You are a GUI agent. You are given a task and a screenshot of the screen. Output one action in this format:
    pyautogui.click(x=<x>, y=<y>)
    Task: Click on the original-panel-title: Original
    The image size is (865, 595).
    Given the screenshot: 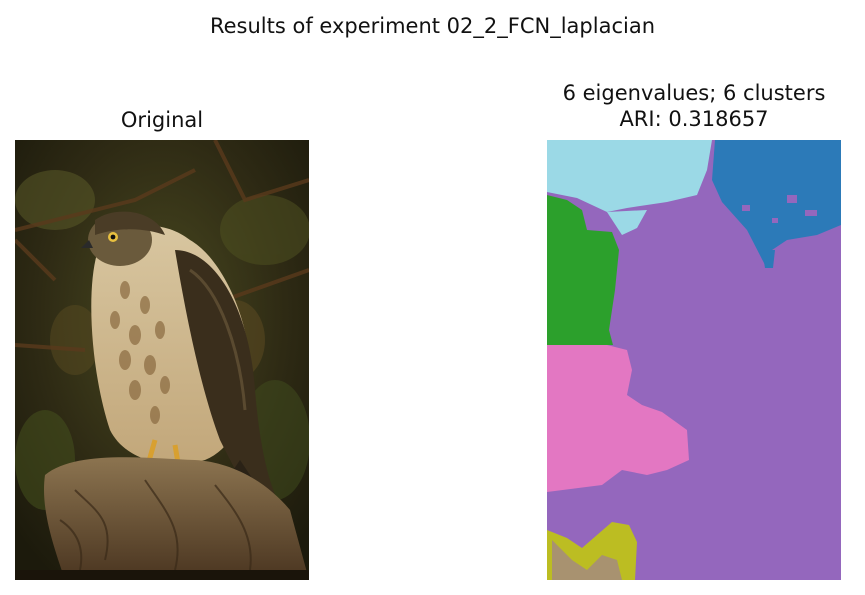 What is the action you would take?
    pyautogui.click(x=162, y=120)
    